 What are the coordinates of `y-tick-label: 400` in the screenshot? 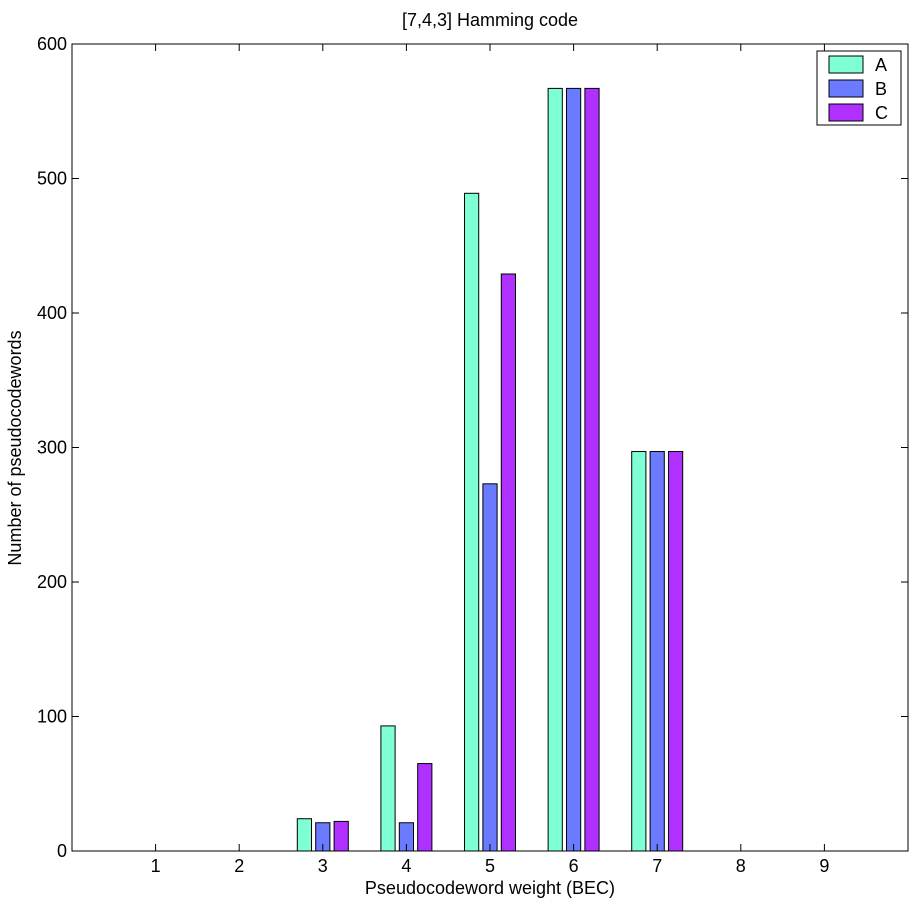 It's located at (52, 313).